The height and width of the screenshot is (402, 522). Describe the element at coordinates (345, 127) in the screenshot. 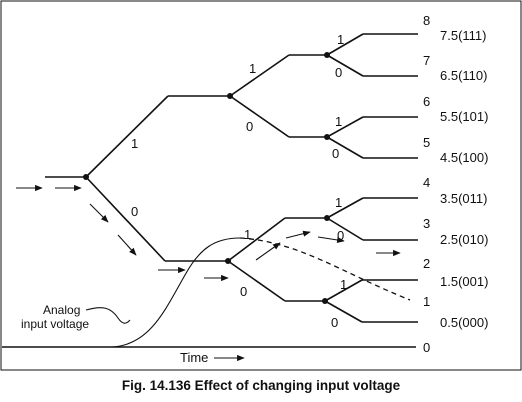

I see `leaf-6-rise` at that location.